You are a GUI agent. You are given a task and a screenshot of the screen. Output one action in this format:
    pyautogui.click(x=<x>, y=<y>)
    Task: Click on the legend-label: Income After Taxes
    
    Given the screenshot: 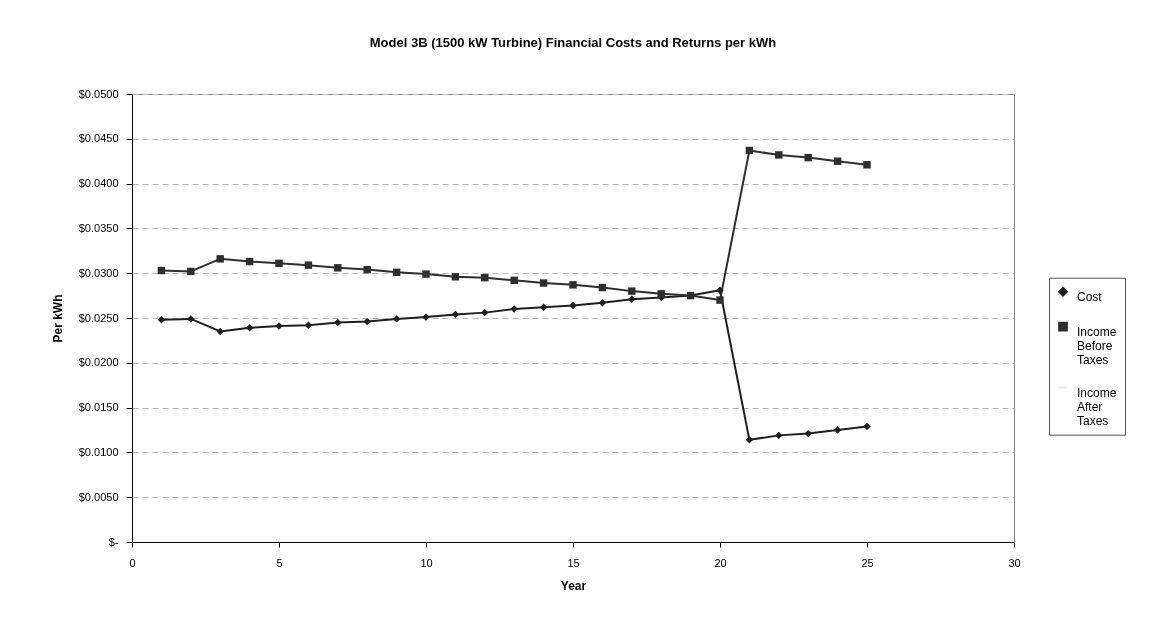 What is the action you would take?
    pyautogui.click(x=1097, y=406)
    